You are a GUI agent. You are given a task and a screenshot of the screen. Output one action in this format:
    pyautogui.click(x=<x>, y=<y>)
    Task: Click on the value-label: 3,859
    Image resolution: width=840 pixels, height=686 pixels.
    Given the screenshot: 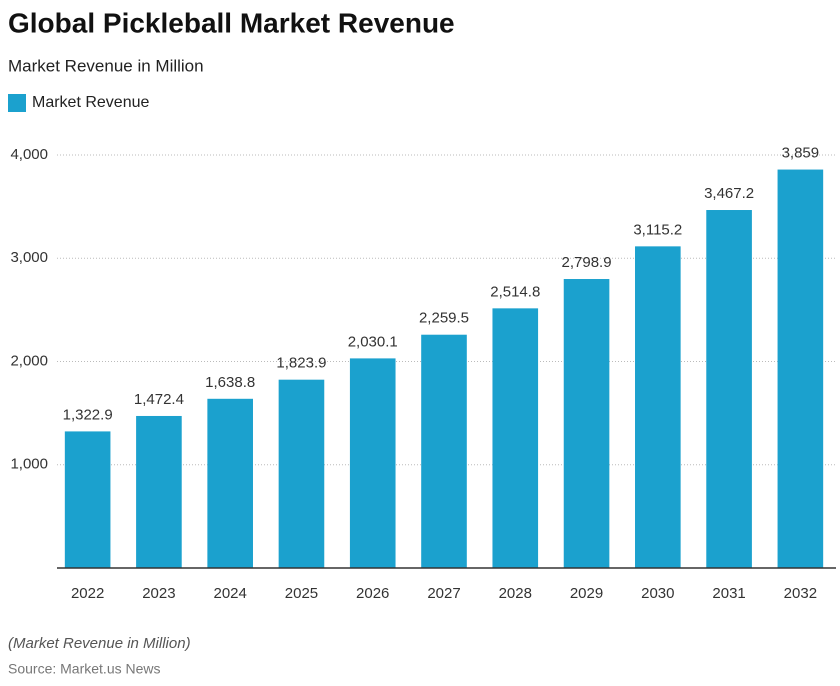 What is the action you would take?
    pyautogui.click(x=801, y=153)
    